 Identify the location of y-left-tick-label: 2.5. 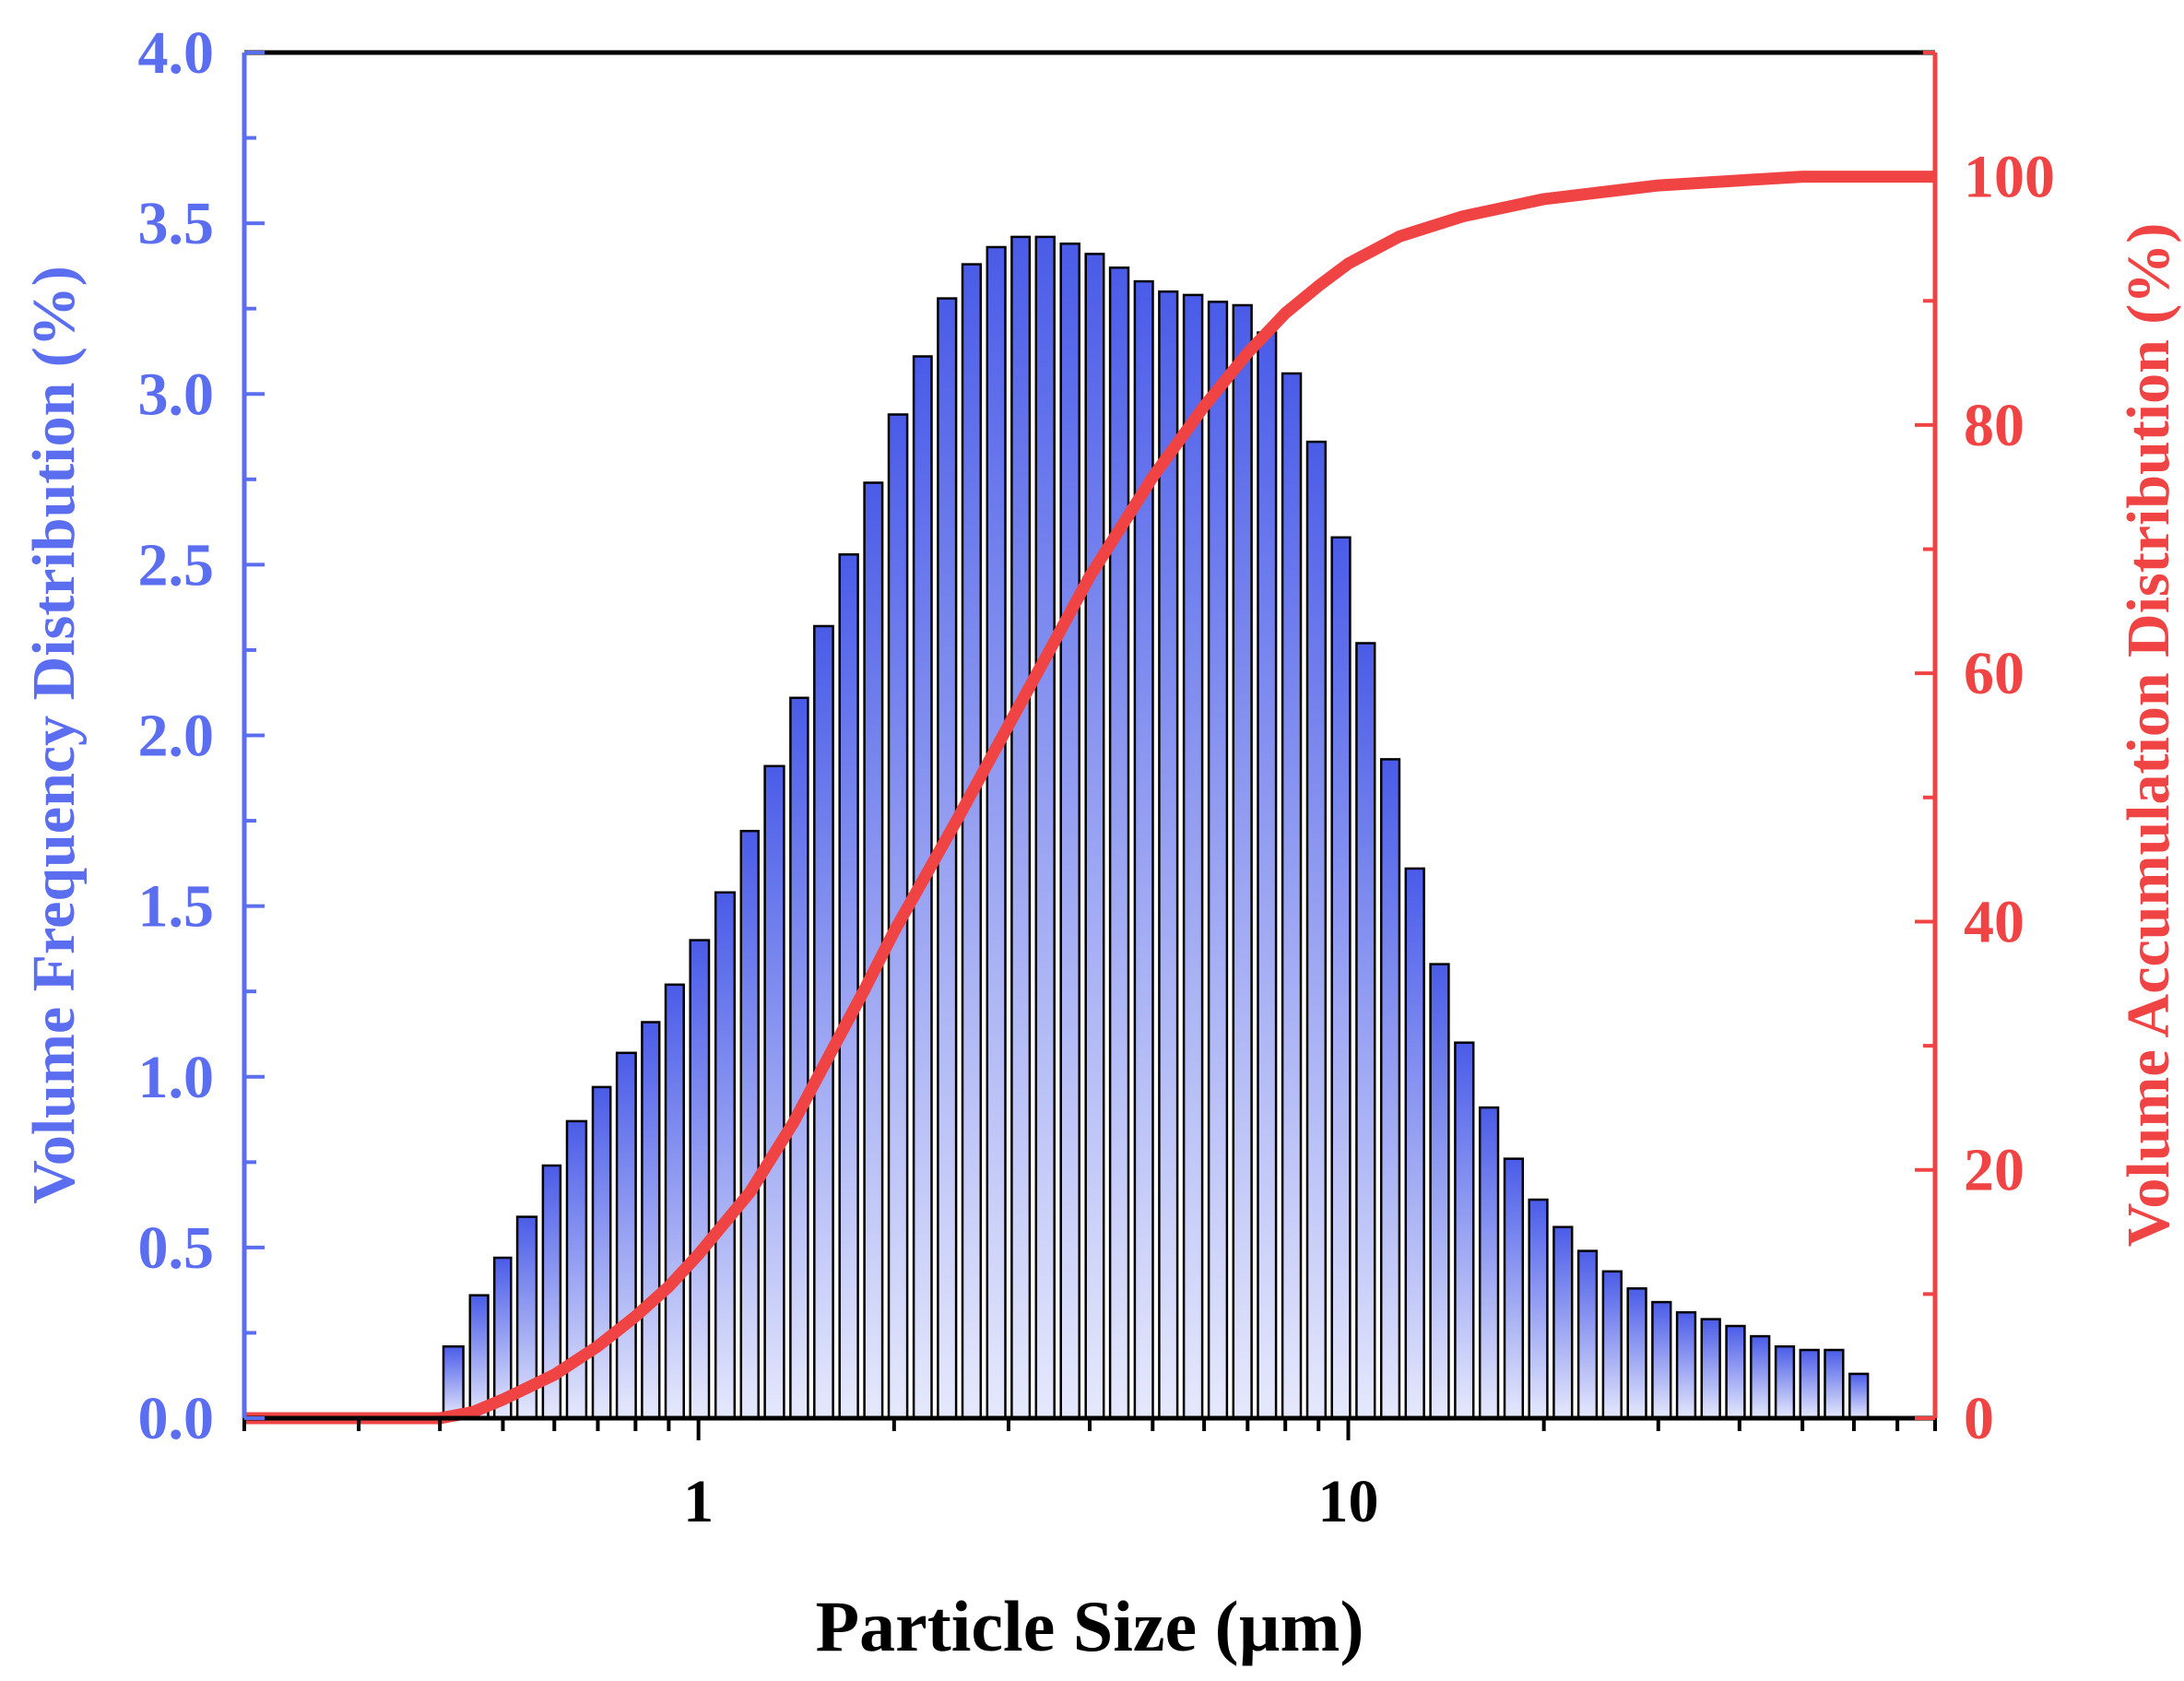
(176, 564).